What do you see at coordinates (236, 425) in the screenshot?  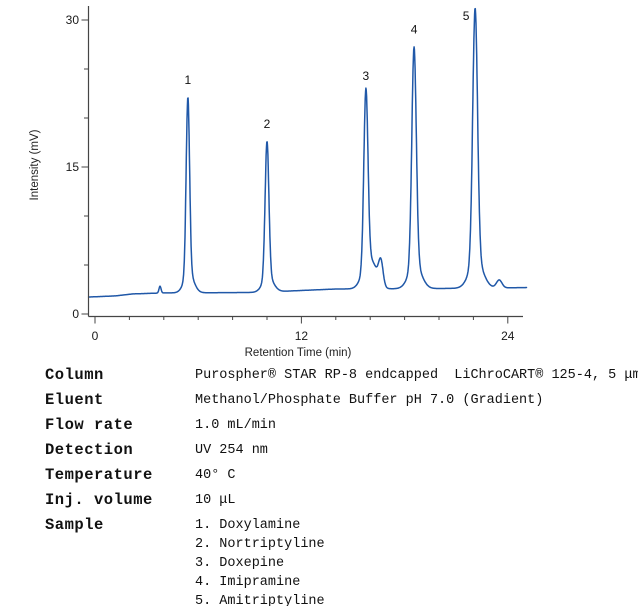 I see `condition-value-line: 1.0 mL/min` at bounding box center [236, 425].